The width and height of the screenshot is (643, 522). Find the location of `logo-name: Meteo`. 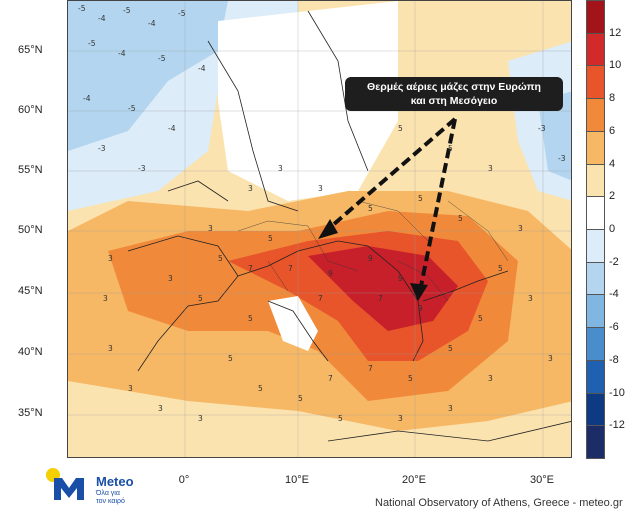

logo-name: Meteo is located at coordinates (115, 481).